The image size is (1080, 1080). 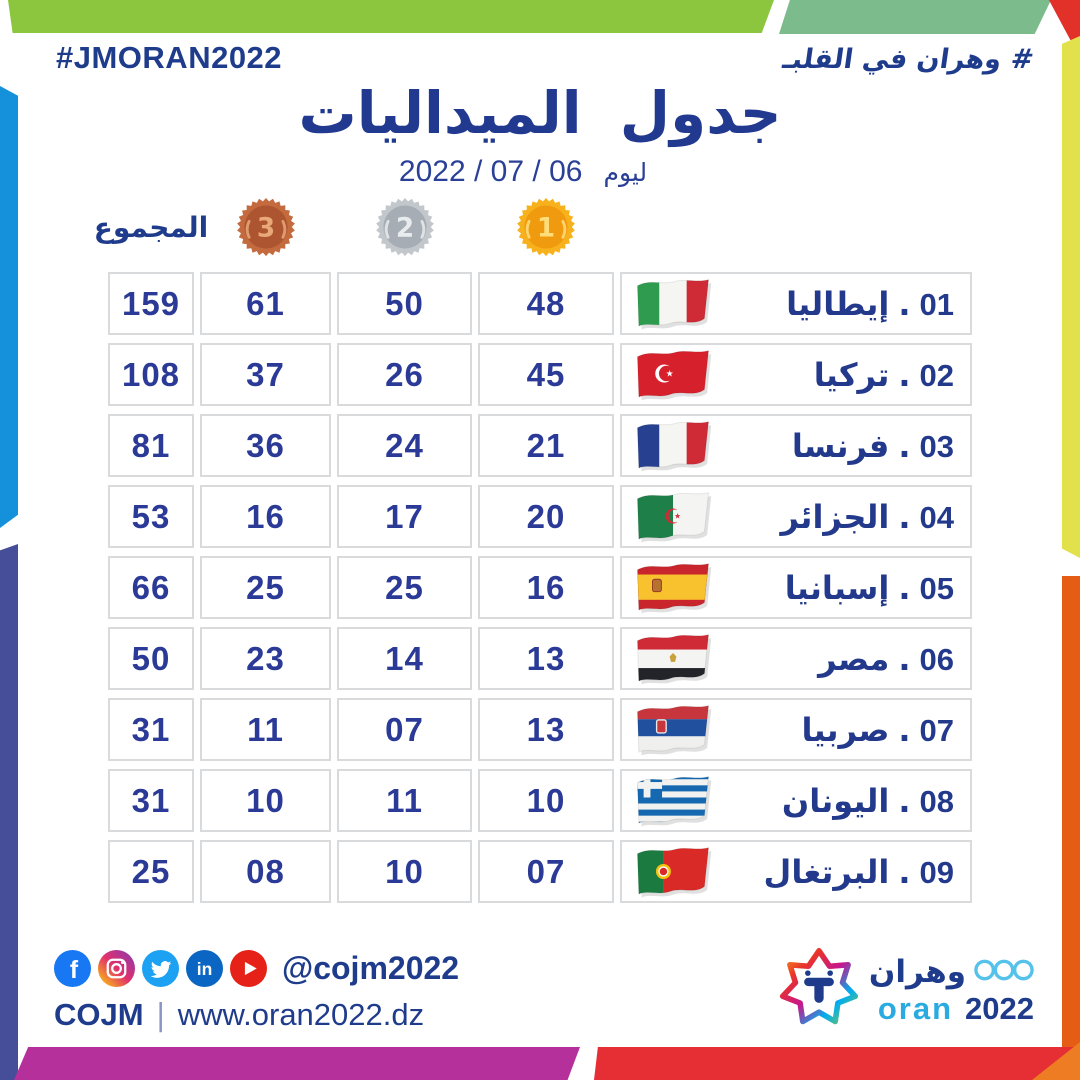 What do you see at coordinates (9, 812) in the screenshot?
I see `frame-left-purple` at bounding box center [9, 812].